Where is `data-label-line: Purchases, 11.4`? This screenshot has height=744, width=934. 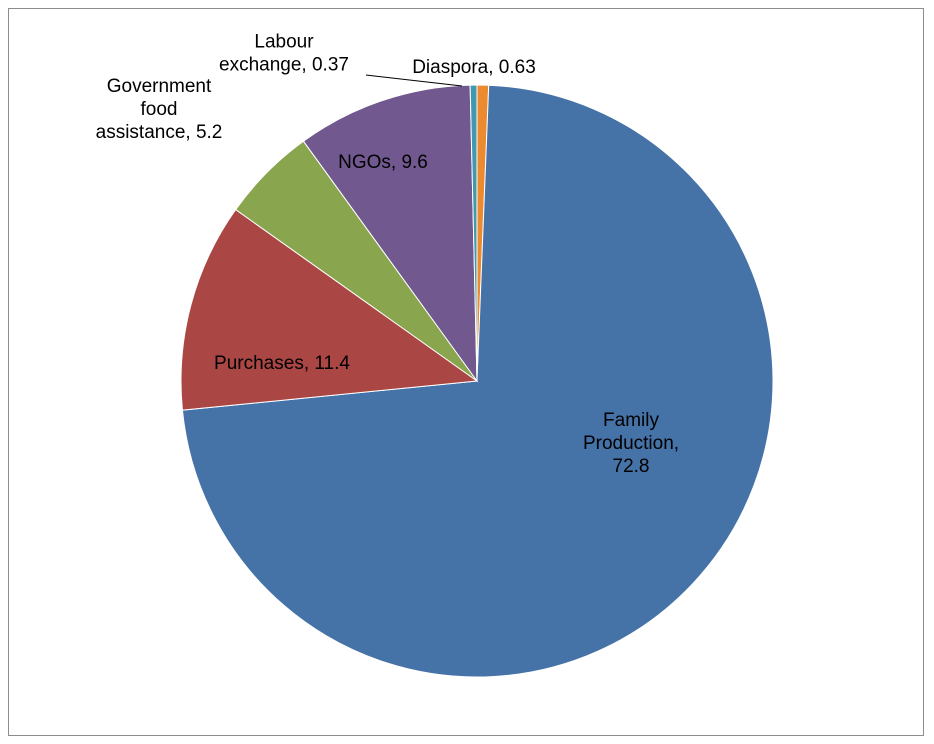
data-label-line: Purchases, 11.4 is located at coordinates (282, 363).